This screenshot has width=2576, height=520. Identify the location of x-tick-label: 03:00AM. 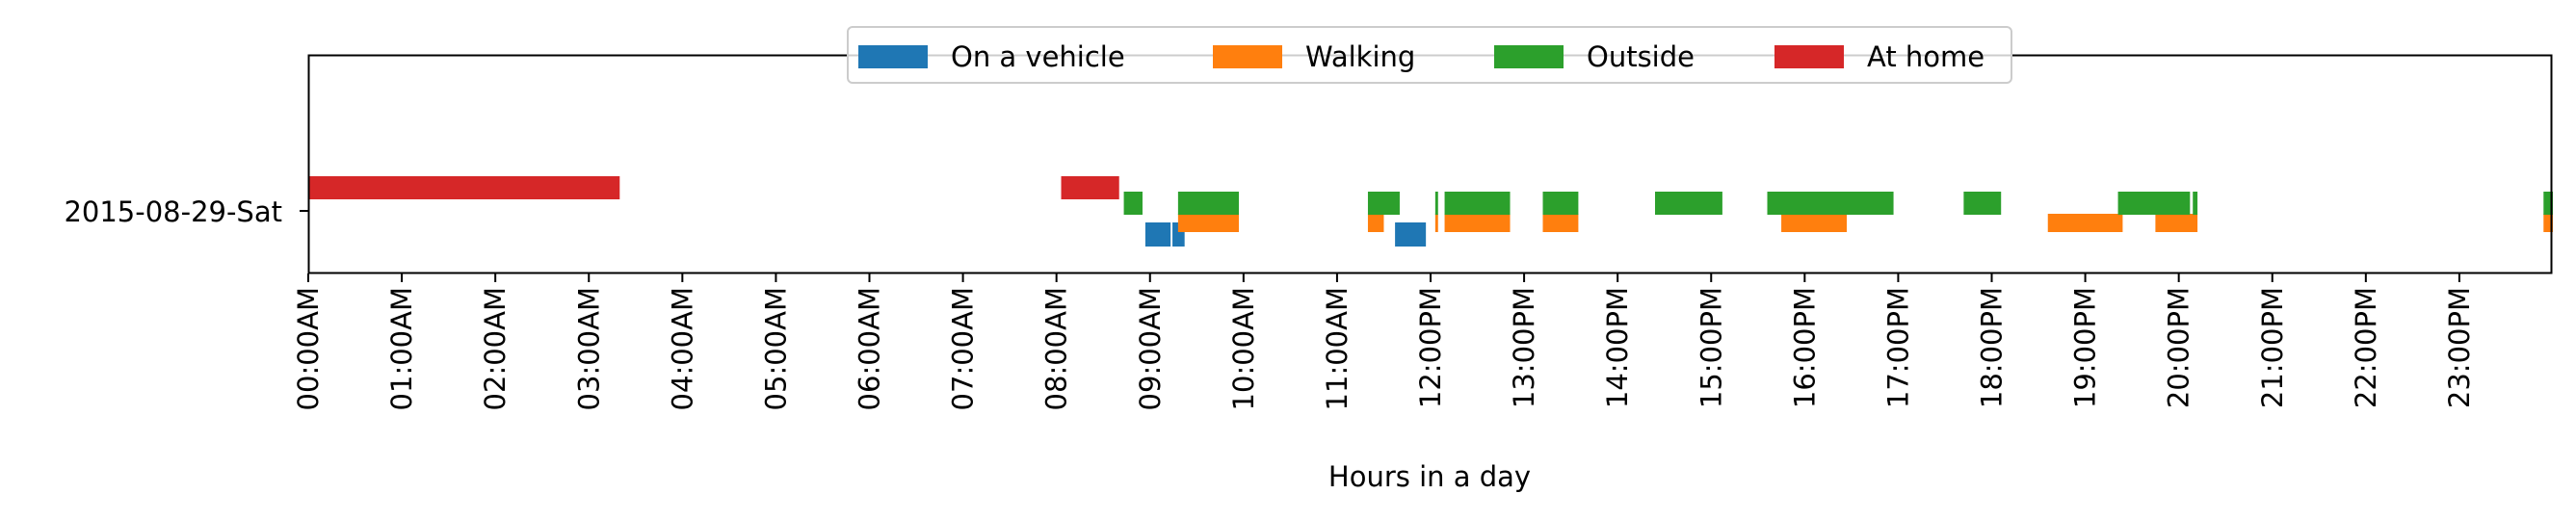
(588, 348).